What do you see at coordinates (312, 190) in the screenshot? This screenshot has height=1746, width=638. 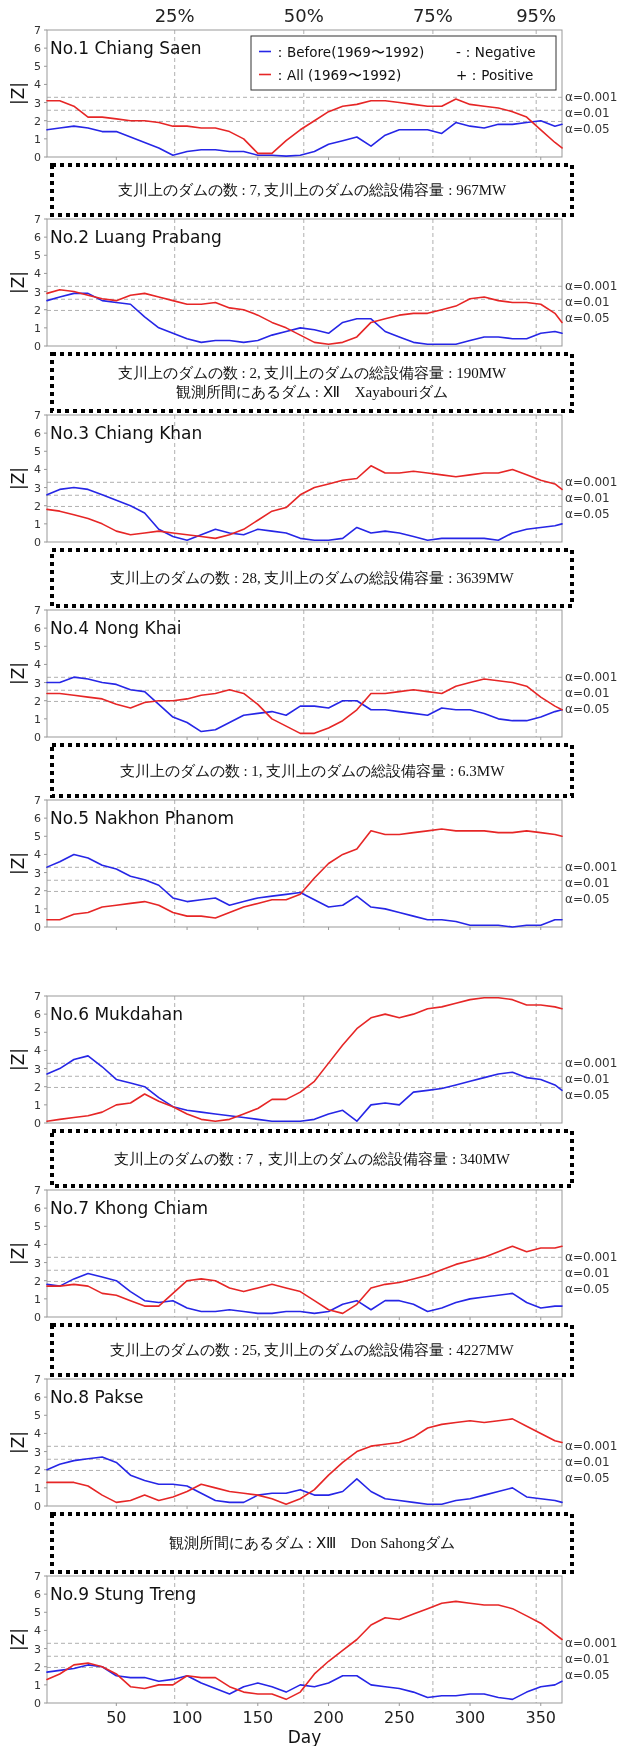 I see `text: 支川上のダムの数 : 7, 支川上のダムの総設備容量 : 967MW` at bounding box center [312, 190].